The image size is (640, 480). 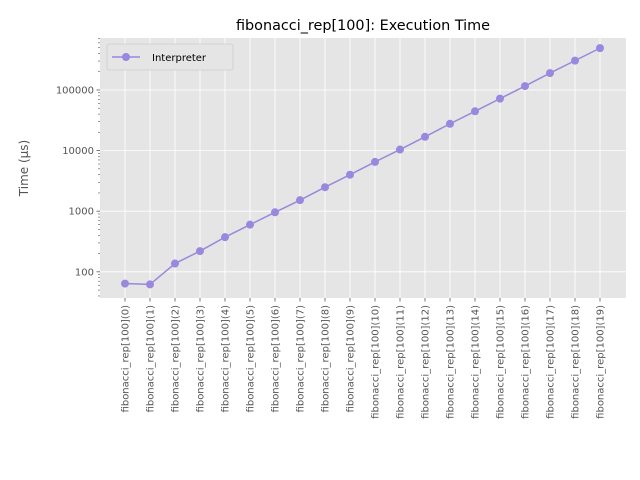 What do you see at coordinates (601, 362) in the screenshot?
I see `x-tick-label: fibonacci_rep[100](19)` at bounding box center [601, 362].